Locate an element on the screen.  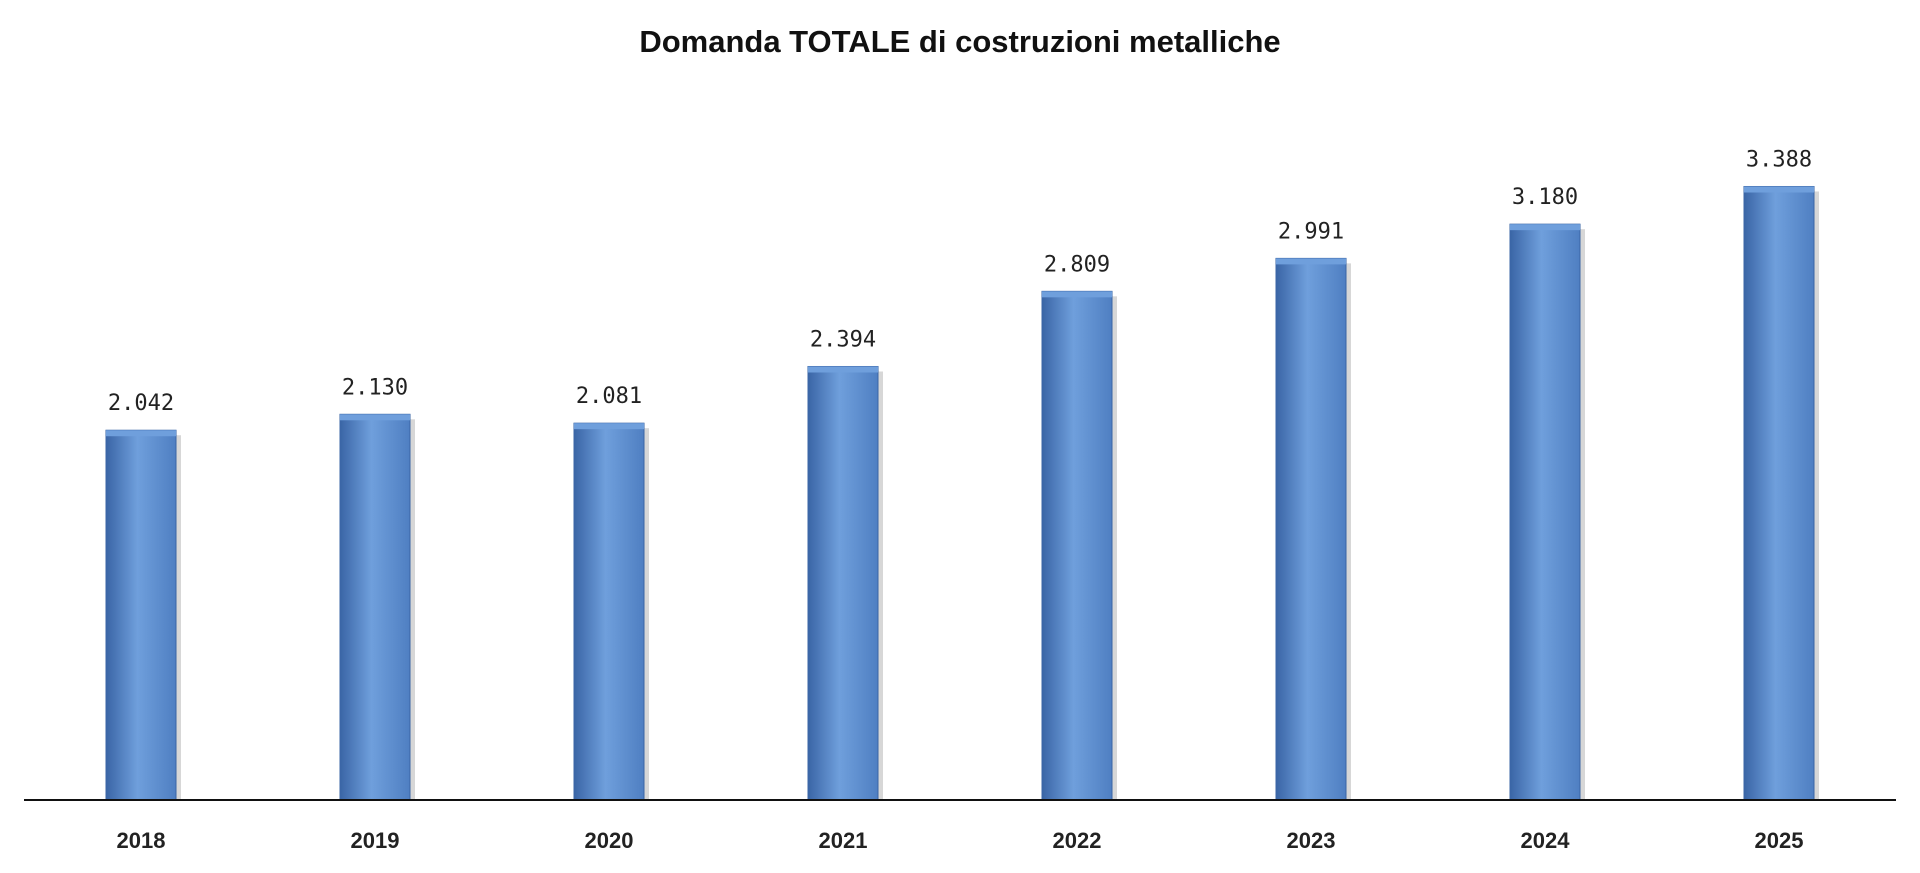
bar-2022 is located at coordinates (1077, 545).